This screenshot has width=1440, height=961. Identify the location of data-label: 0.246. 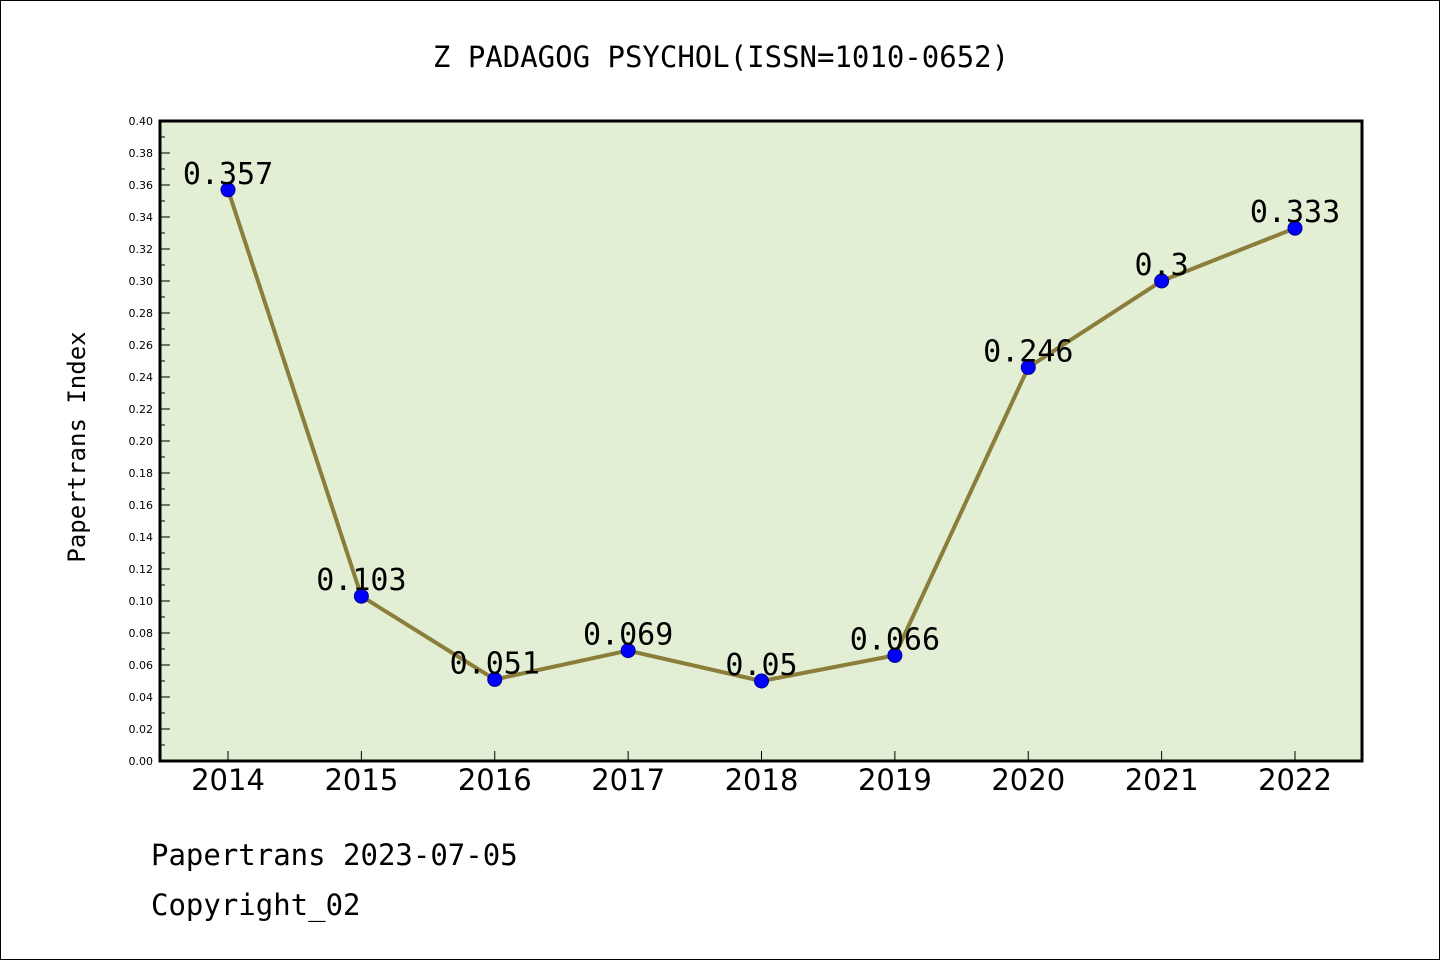
(1028, 351).